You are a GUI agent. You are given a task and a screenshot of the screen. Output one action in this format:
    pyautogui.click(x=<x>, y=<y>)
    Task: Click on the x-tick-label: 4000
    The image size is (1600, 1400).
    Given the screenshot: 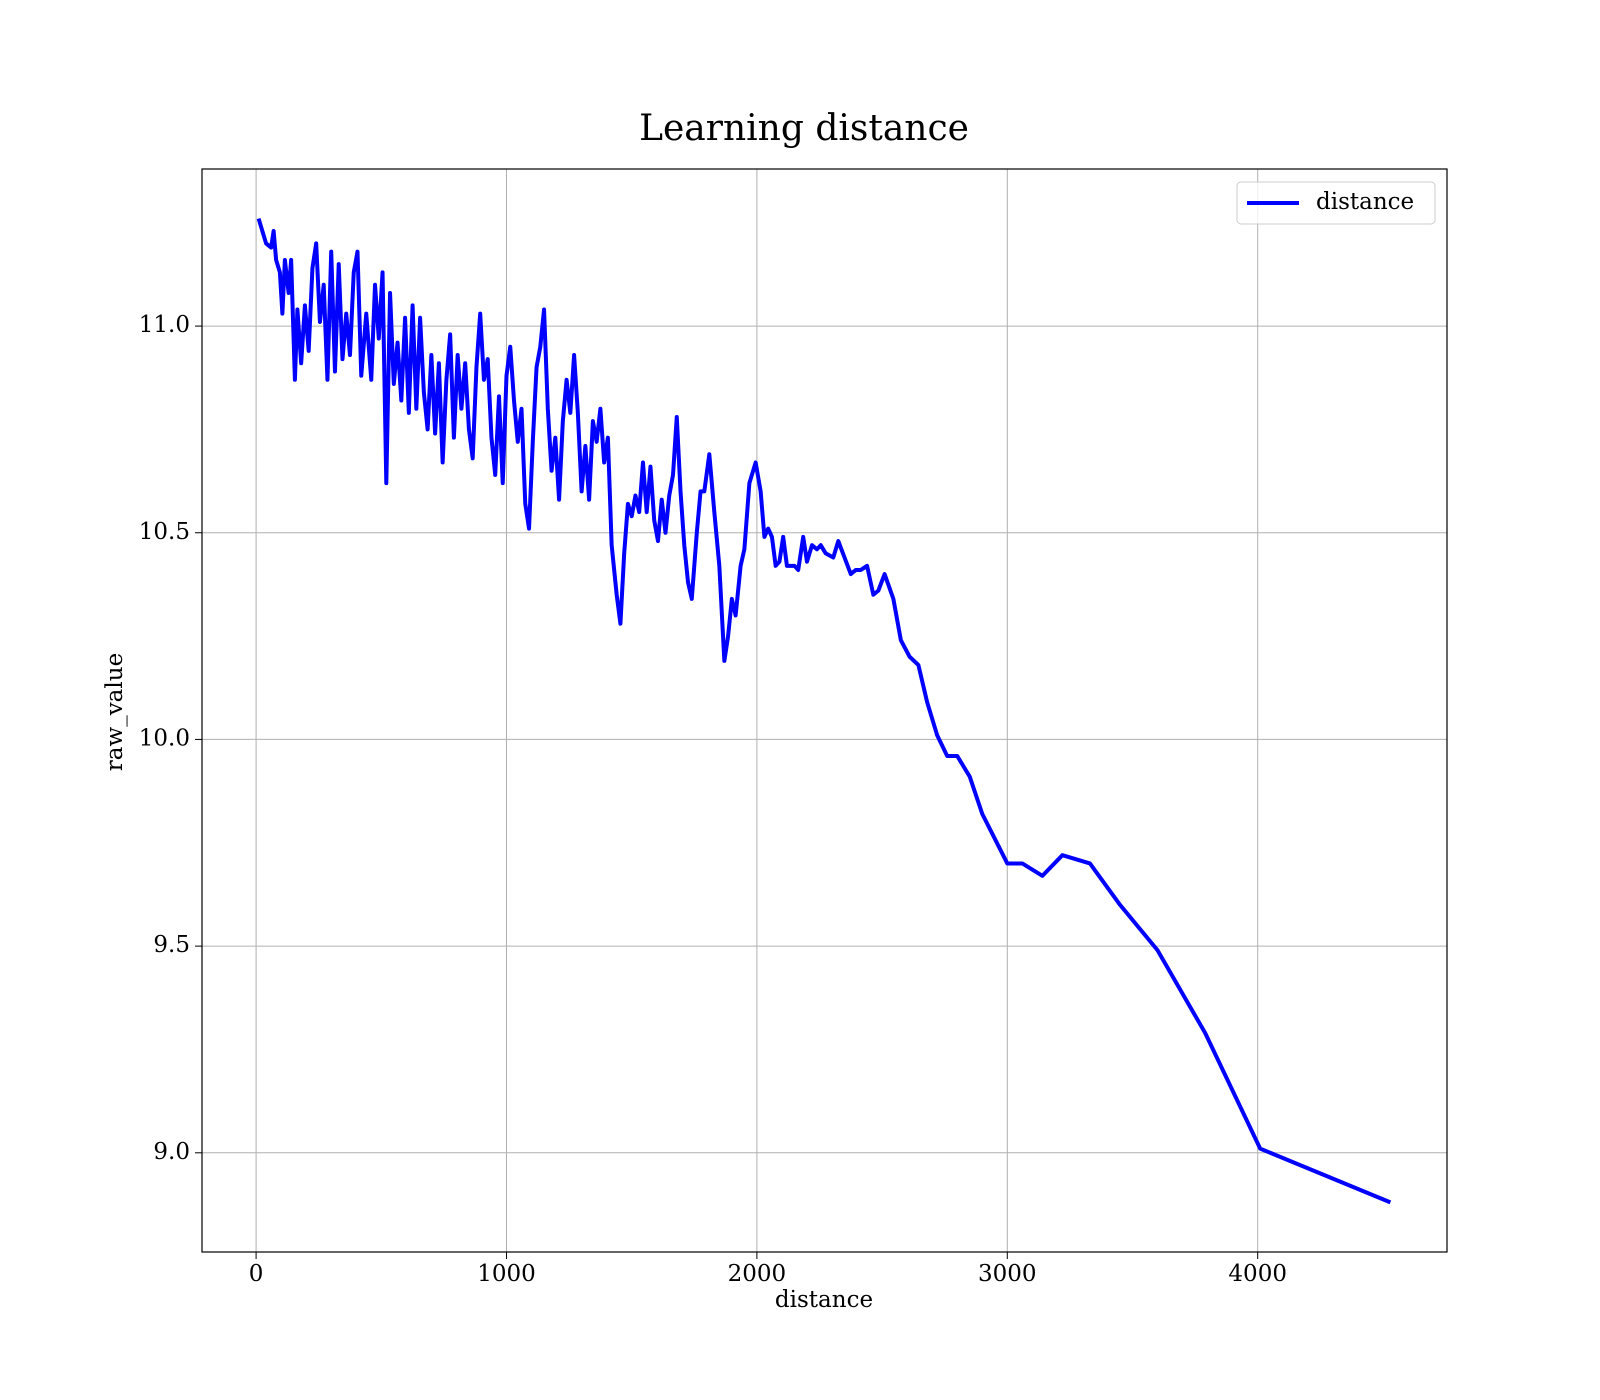 What is the action you would take?
    pyautogui.click(x=1257, y=1274)
    